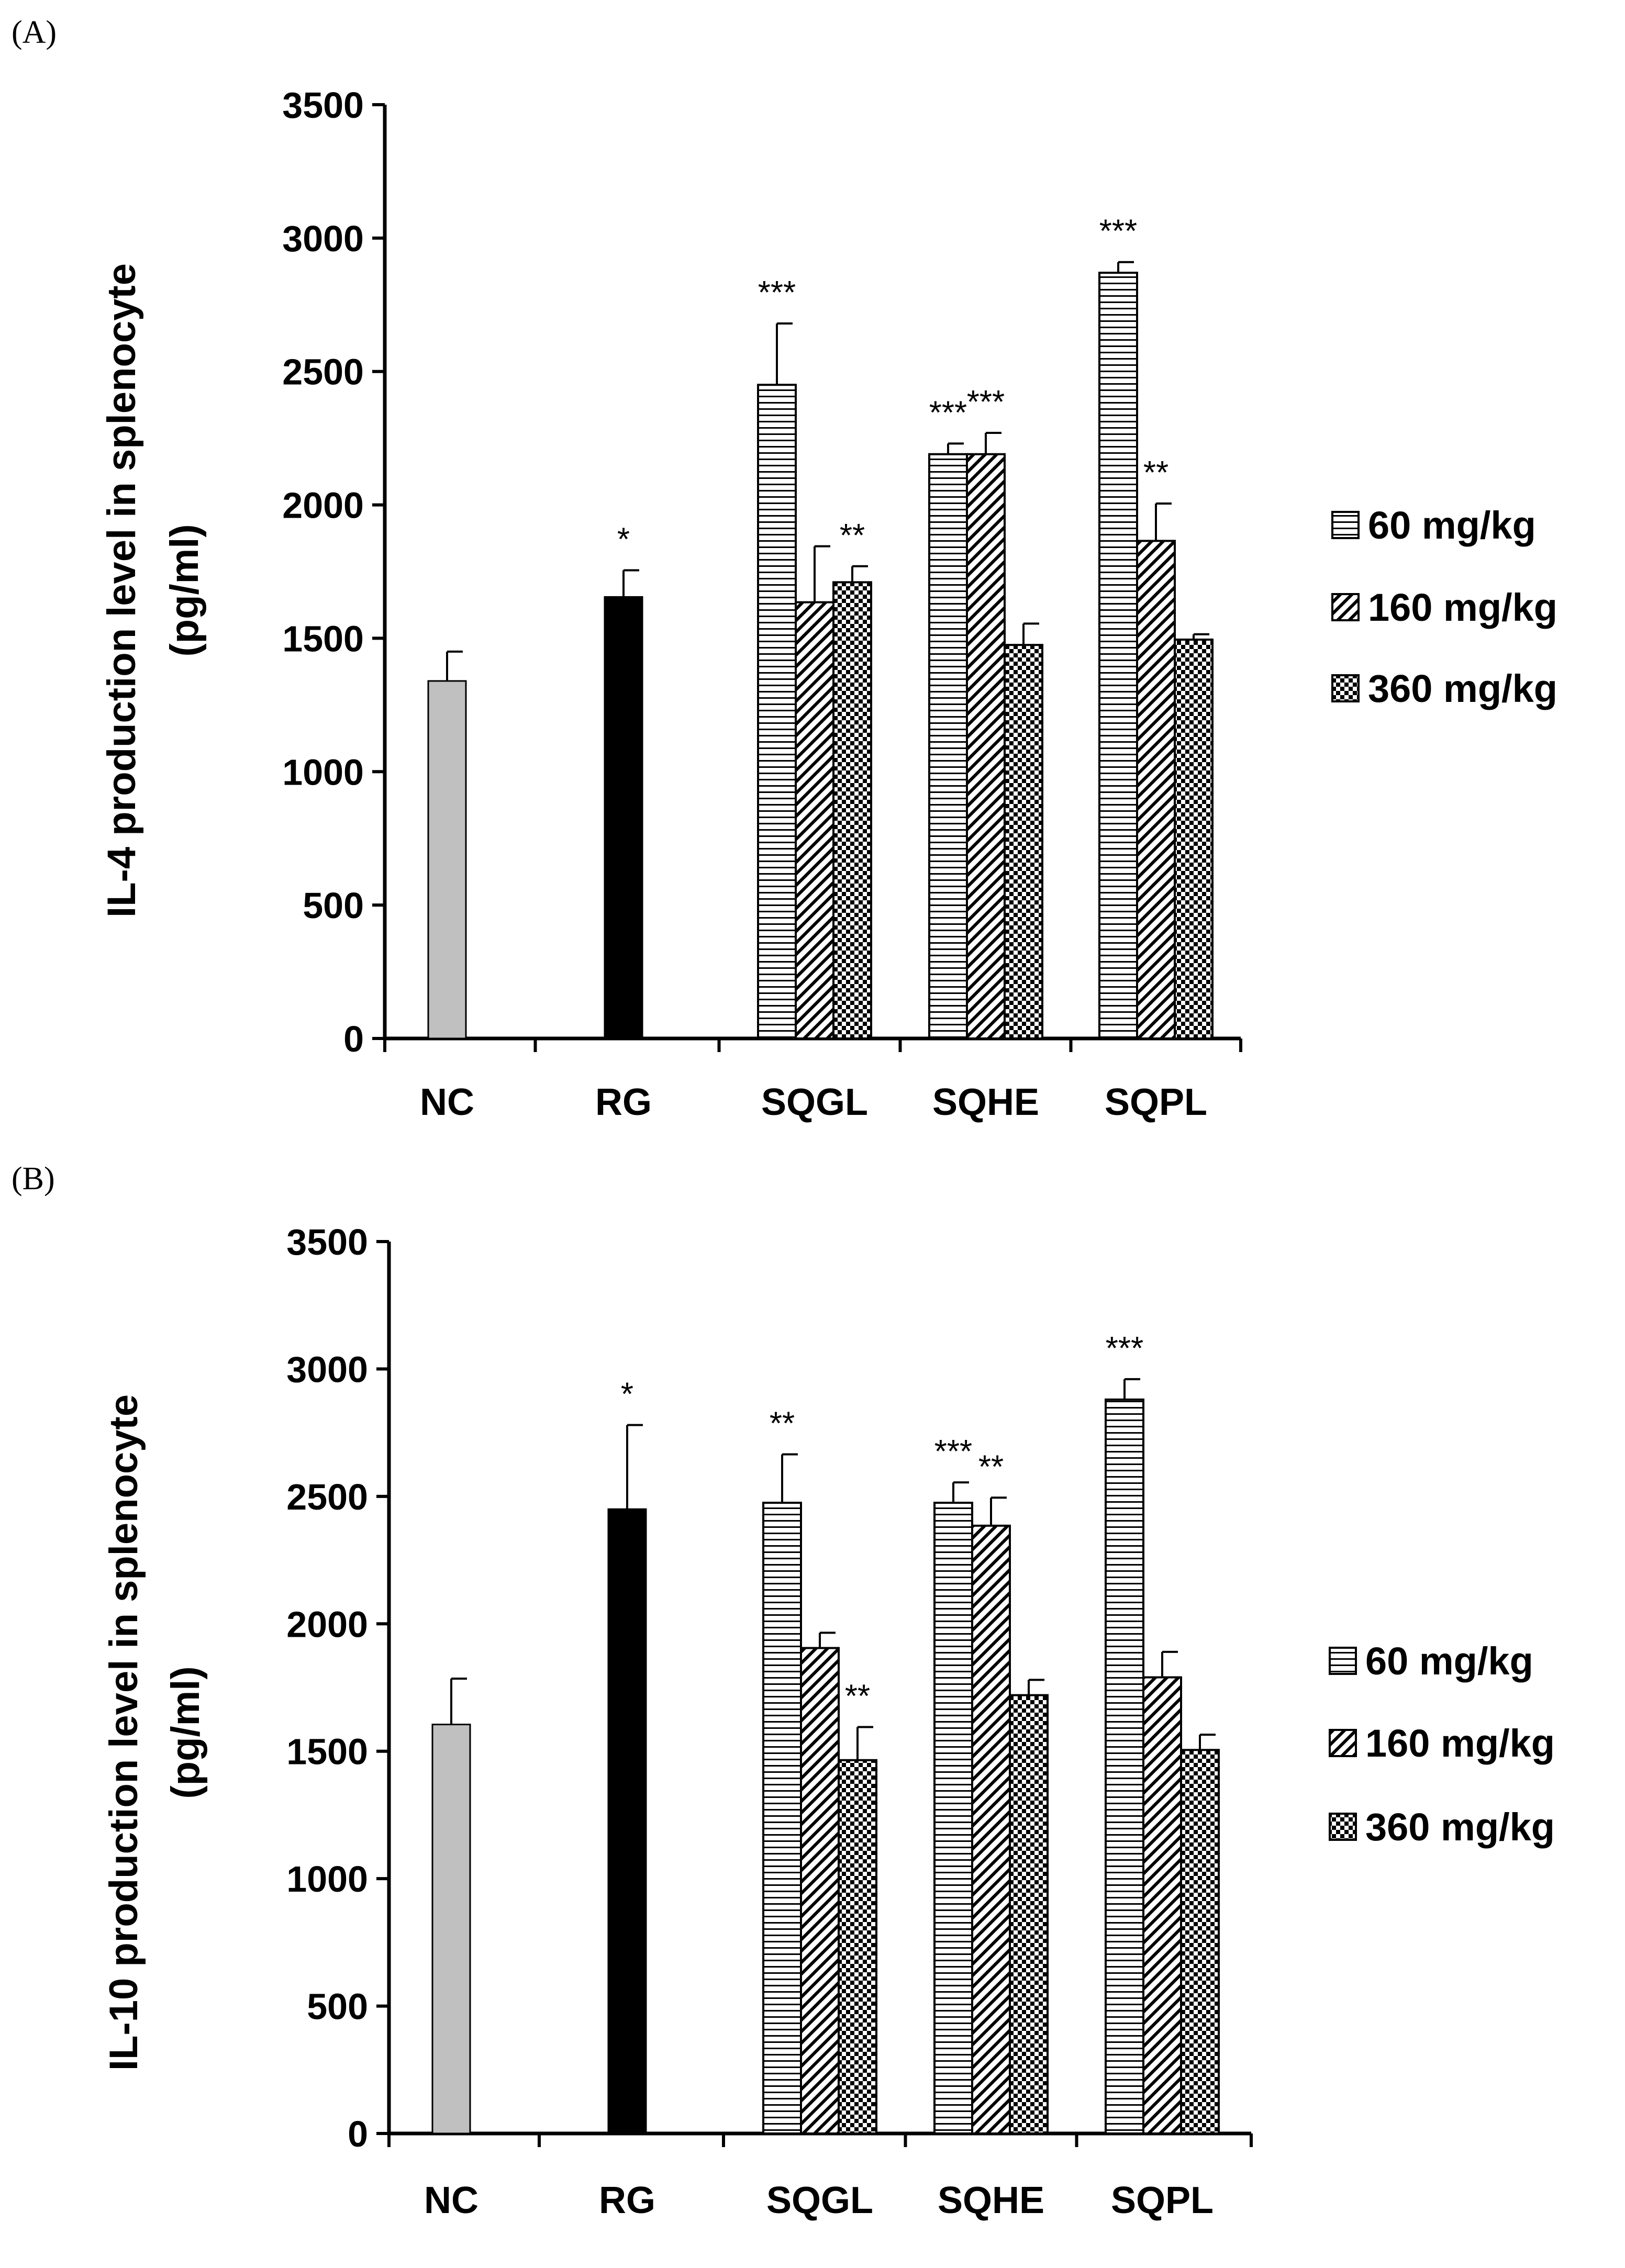 This screenshot has height=2268, width=1625. Describe the element at coordinates (33, 1179) in the screenshot. I see `panel-label: (B)` at that location.